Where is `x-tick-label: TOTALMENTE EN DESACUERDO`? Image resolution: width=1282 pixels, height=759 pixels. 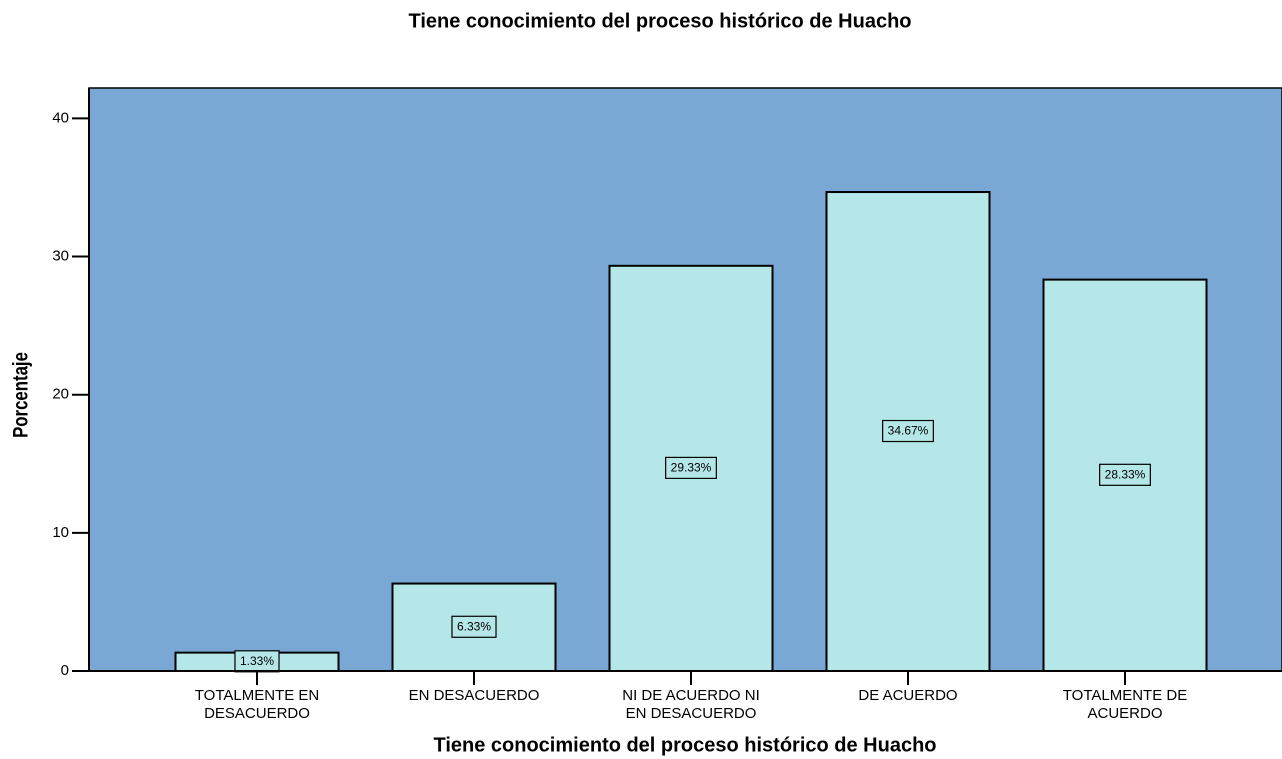 x-tick-label: TOTALMENTE EN DESACUERDO is located at coordinates (257, 704).